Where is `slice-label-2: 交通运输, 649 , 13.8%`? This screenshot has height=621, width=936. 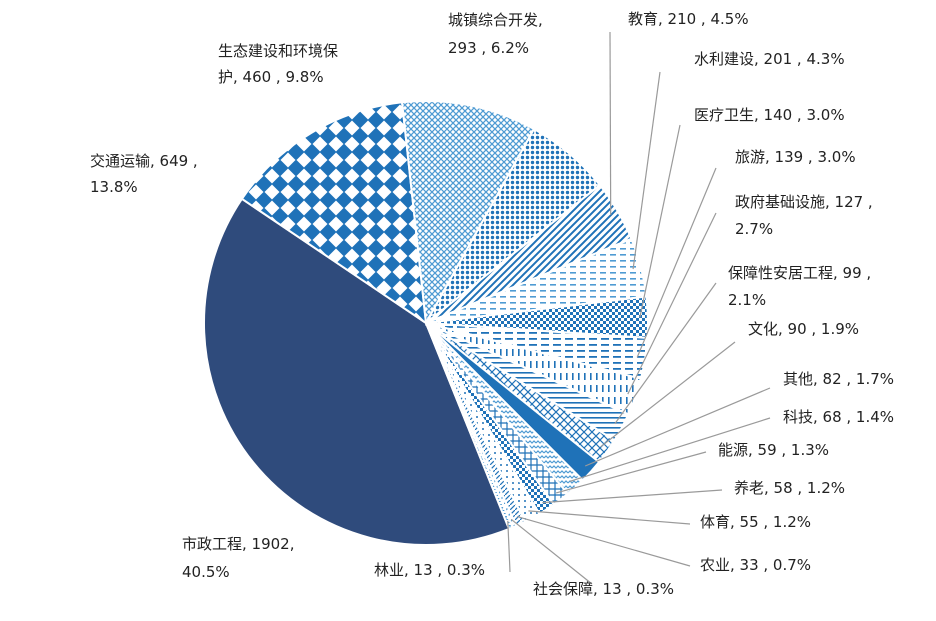
slice-label-2: 交通运输, 649 , 13.8% is located at coordinates (144, 174).